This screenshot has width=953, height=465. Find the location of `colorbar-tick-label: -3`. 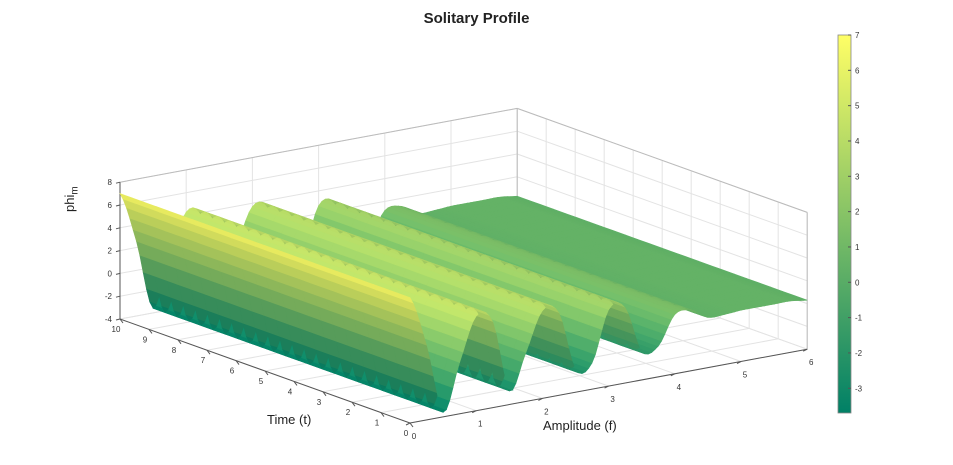

colorbar-tick-label: -3 is located at coordinates (859, 388).